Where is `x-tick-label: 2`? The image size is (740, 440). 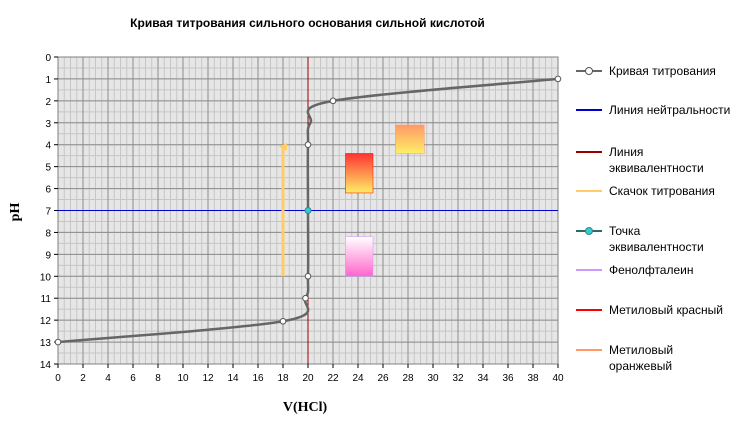
x-tick-label: 2 is located at coordinates (83, 378).